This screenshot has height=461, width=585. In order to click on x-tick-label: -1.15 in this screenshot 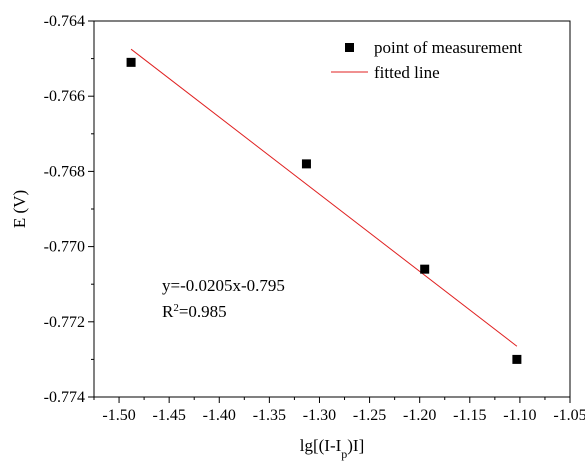, I will do `click(469, 415)`.